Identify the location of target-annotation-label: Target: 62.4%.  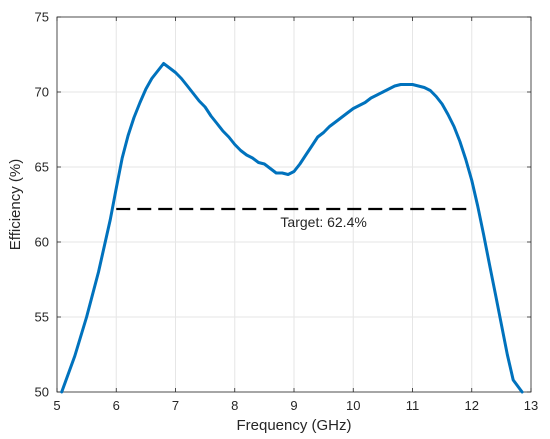
(323, 222).